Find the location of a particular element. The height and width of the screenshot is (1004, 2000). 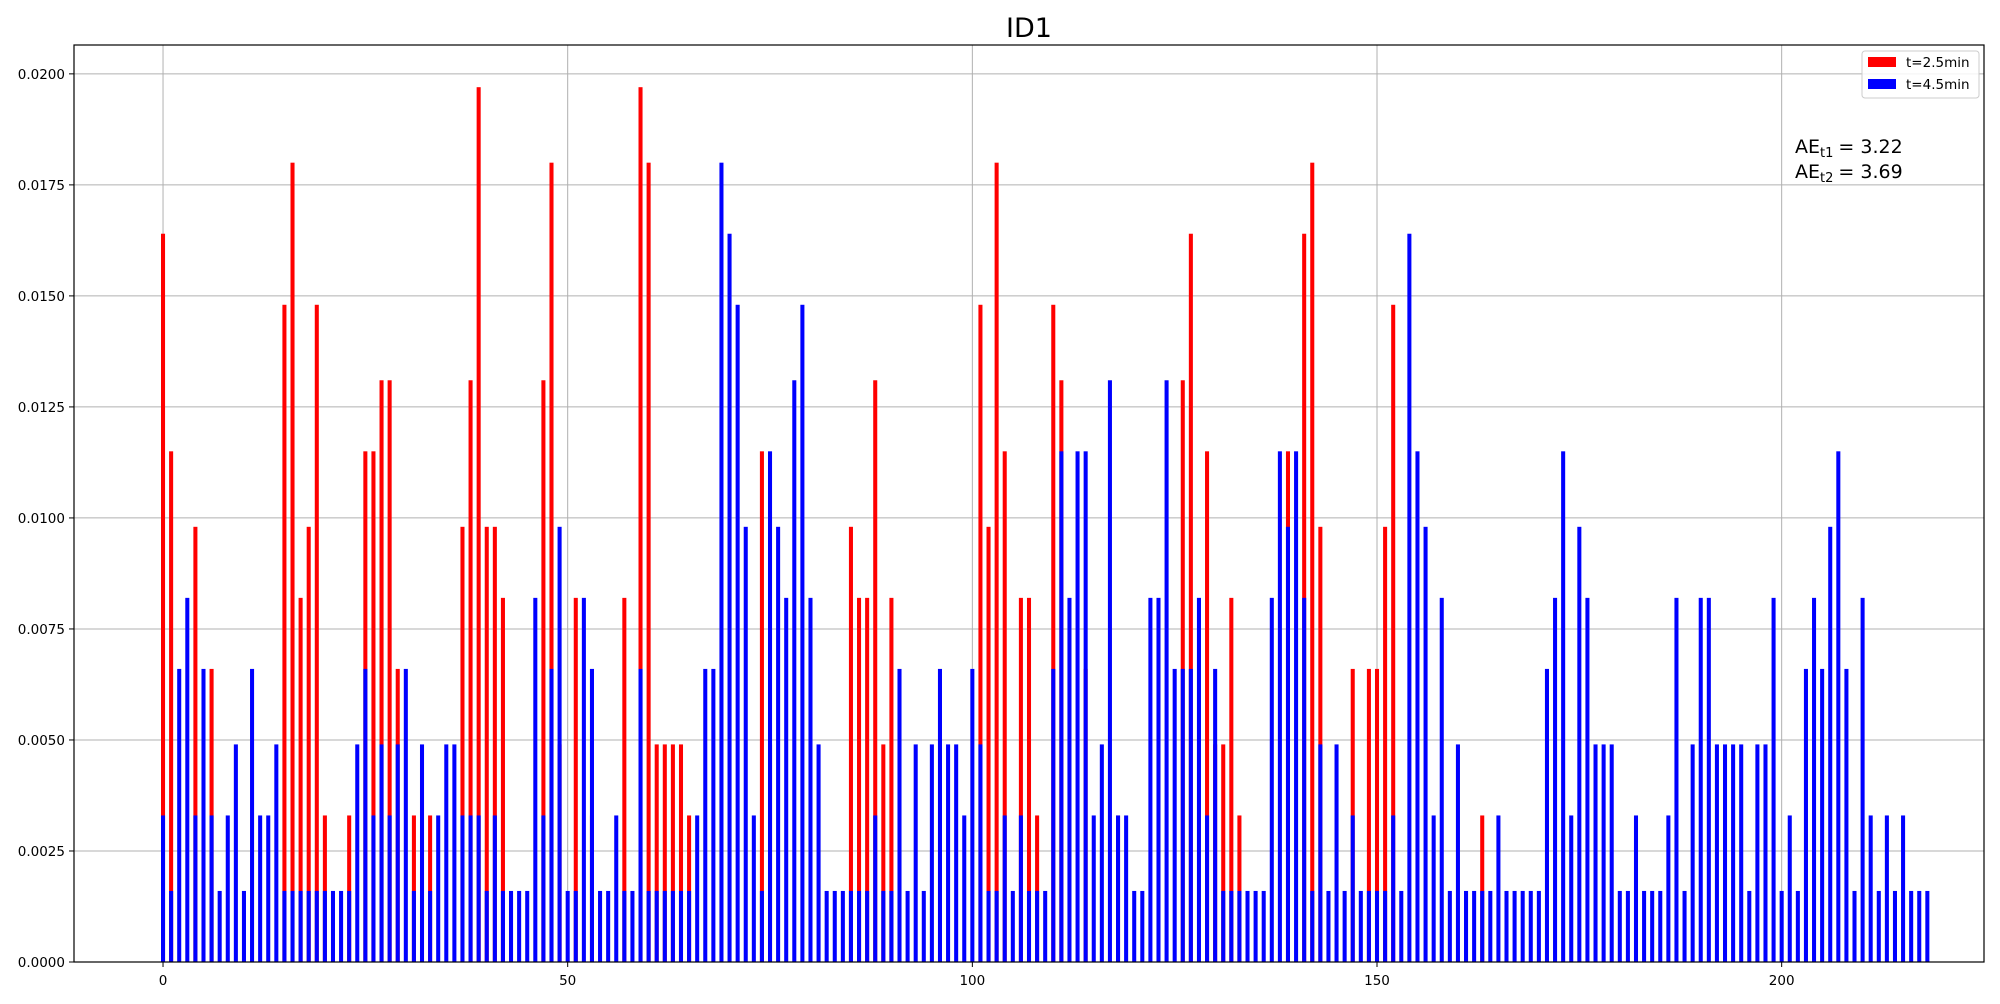

bar-series1-x153 is located at coordinates (1401, 926).